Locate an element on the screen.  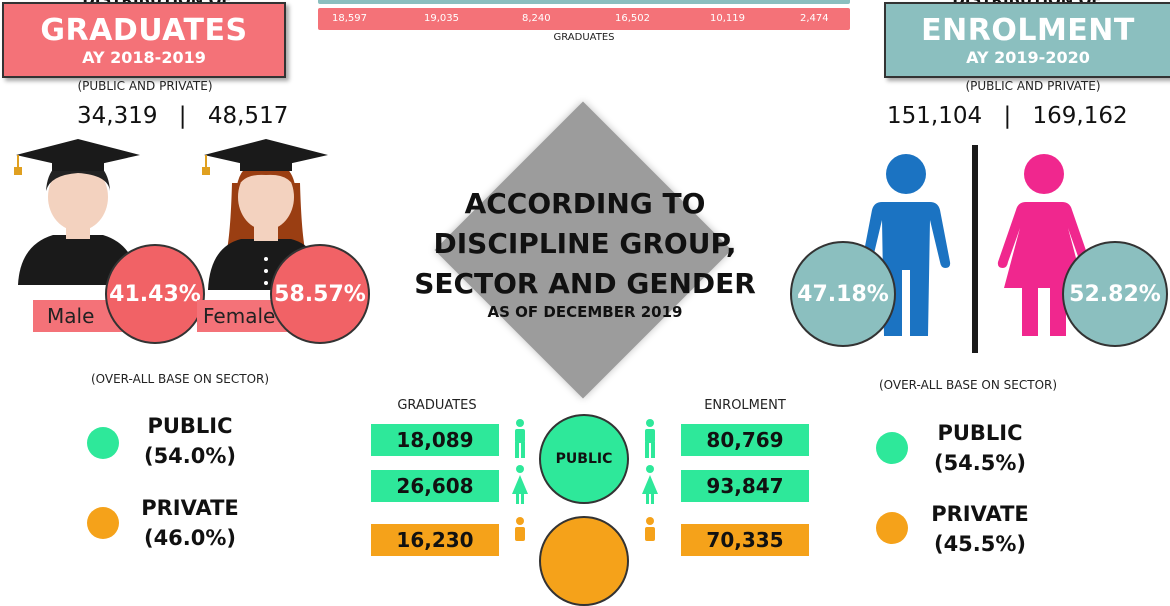
top-table-header-strip is located at coordinates (584, 2).